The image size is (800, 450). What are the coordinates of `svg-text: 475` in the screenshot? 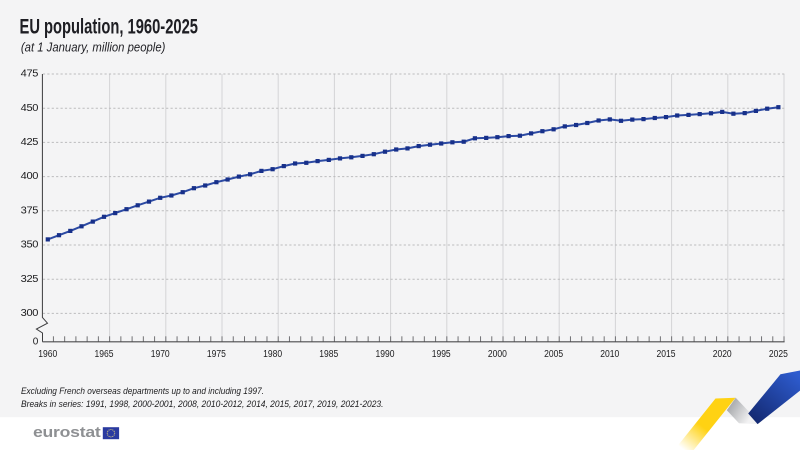 It's located at (30, 74).